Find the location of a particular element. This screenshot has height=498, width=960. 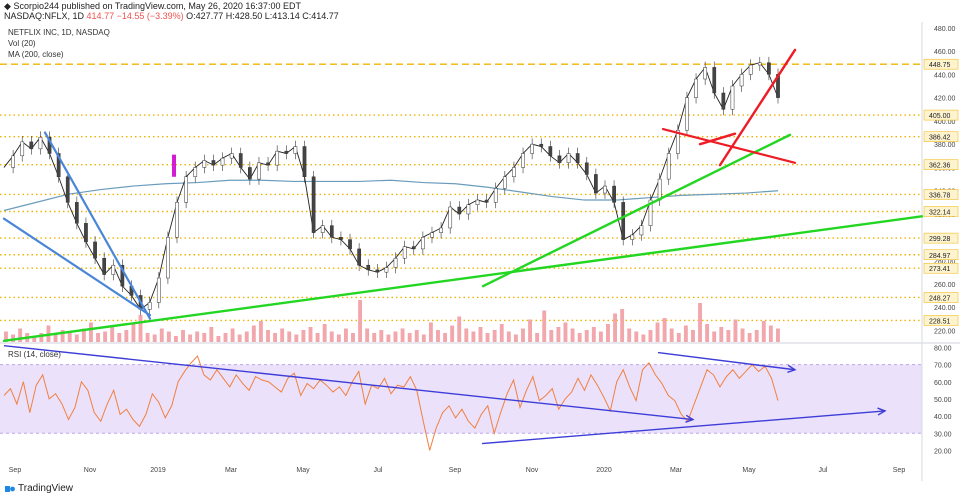

rsi-tick-label: 20.00 is located at coordinates (943, 451).